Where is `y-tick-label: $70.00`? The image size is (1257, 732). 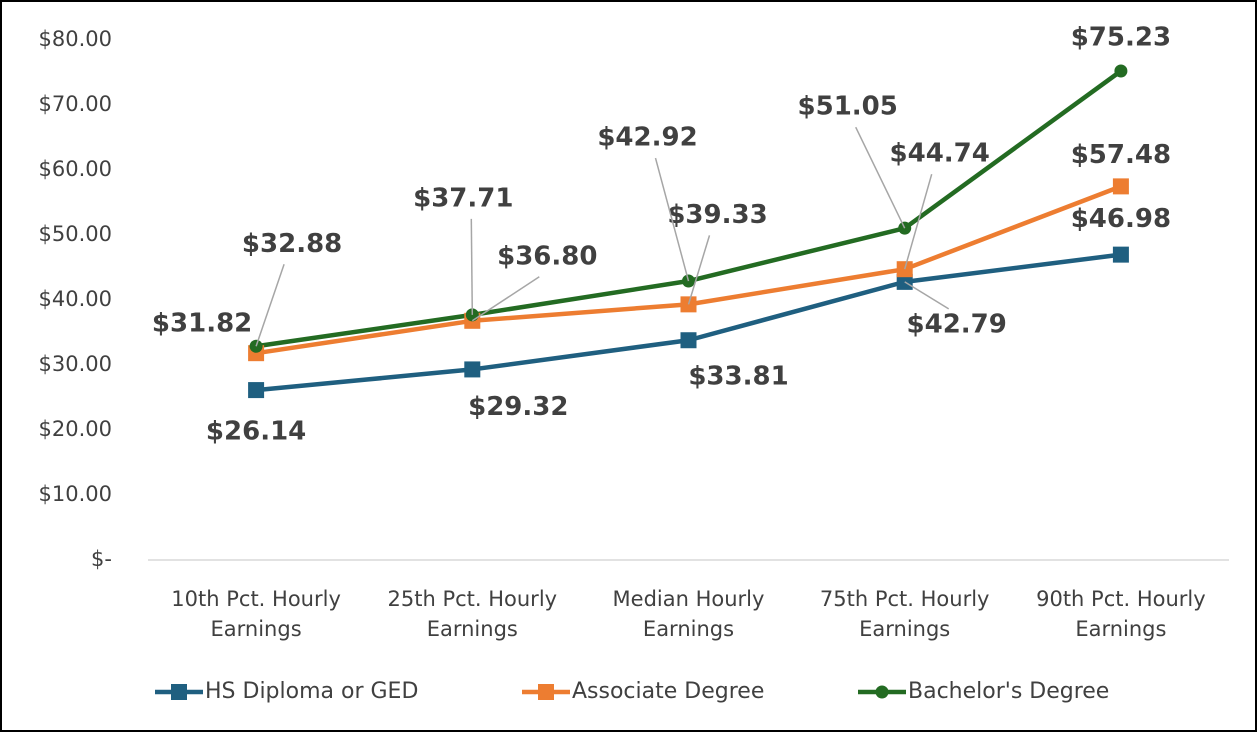 y-tick-label: $70.00 is located at coordinates (75, 104).